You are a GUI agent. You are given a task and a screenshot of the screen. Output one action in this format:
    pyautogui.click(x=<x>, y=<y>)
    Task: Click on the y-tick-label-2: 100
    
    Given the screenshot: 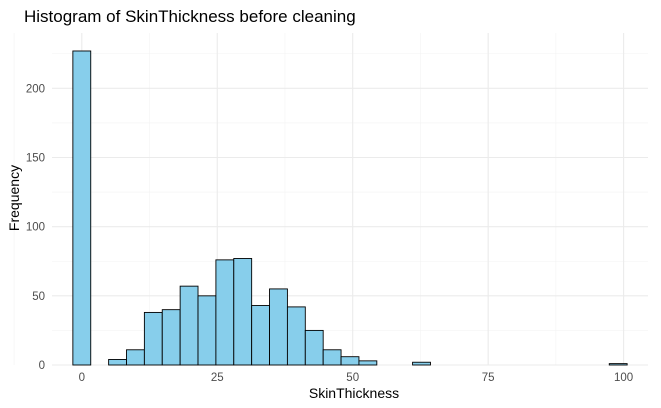 What is the action you would take?
    pyautogui.click(x=35, y=228)
    